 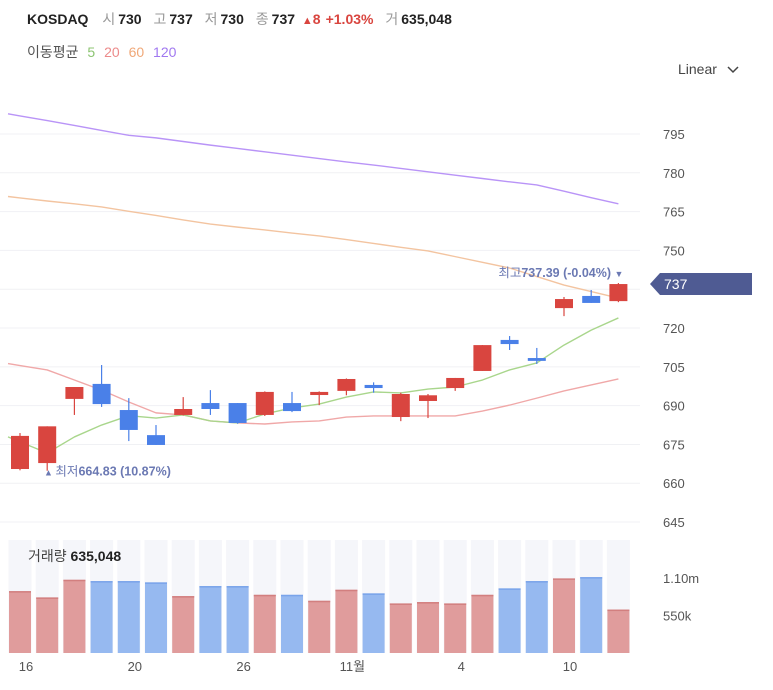 What do you see at coordinates (232, 19) in the screenshot?
I see `low-value: 730` at bounding box center [232, 19].